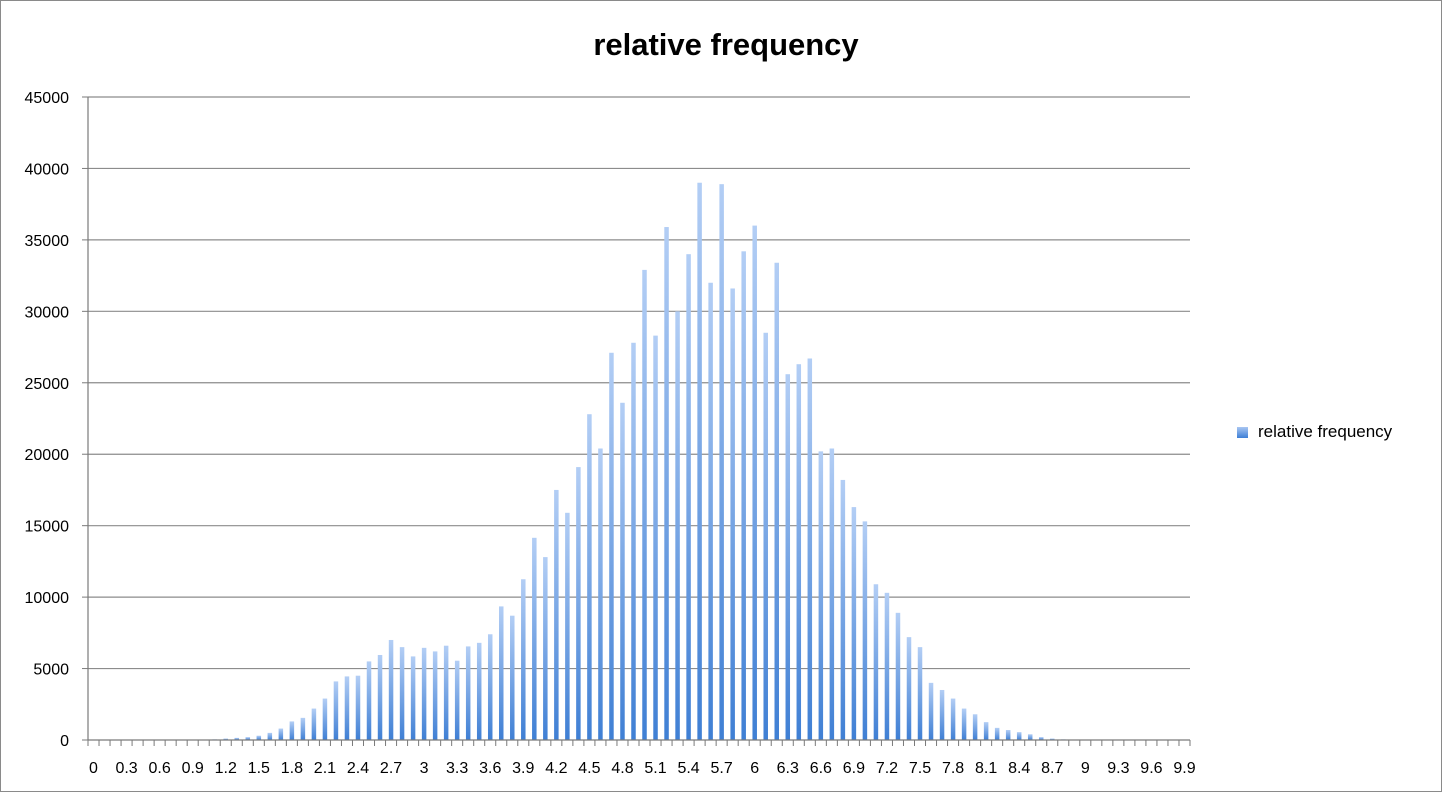 The height and width of the screenshot is (792, 1442). I want to click on x-tick-label: 6.9, so click(854, 768).